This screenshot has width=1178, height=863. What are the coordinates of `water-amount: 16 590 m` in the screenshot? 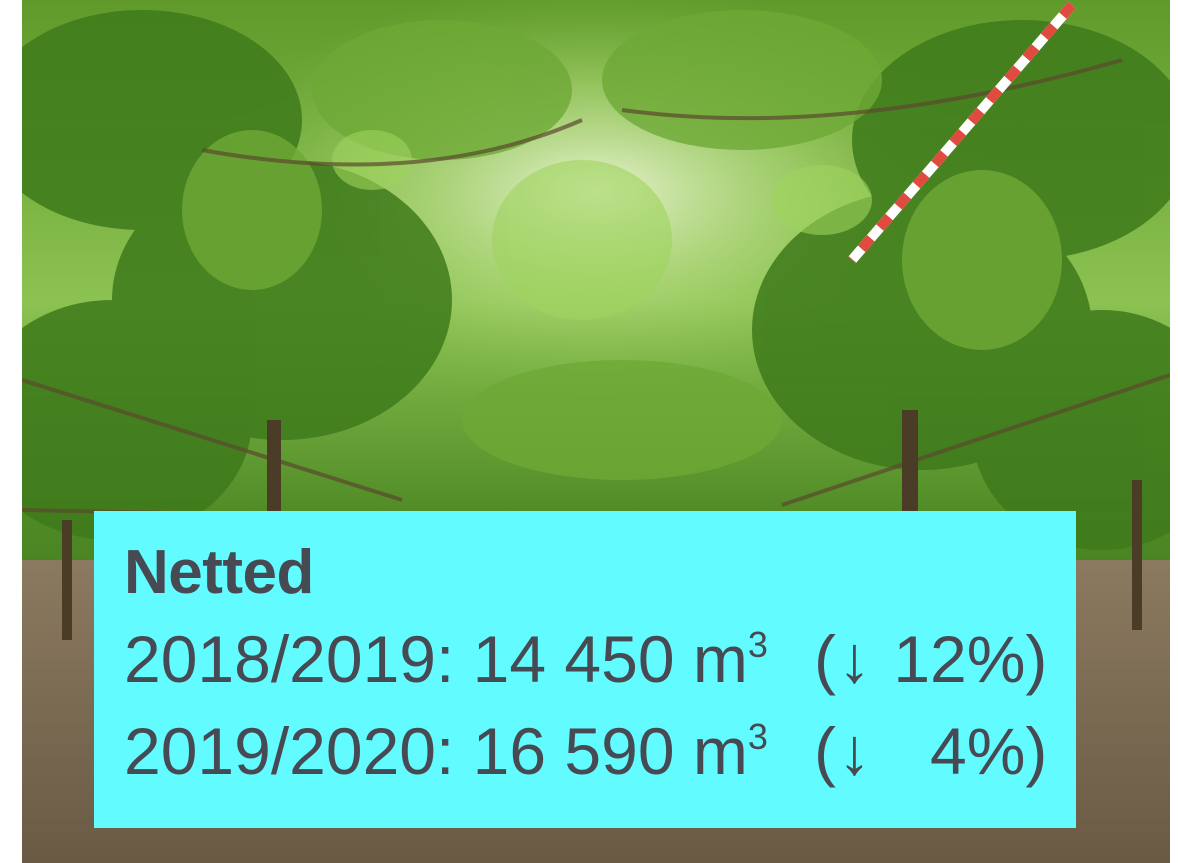 It's located at (610, 751).